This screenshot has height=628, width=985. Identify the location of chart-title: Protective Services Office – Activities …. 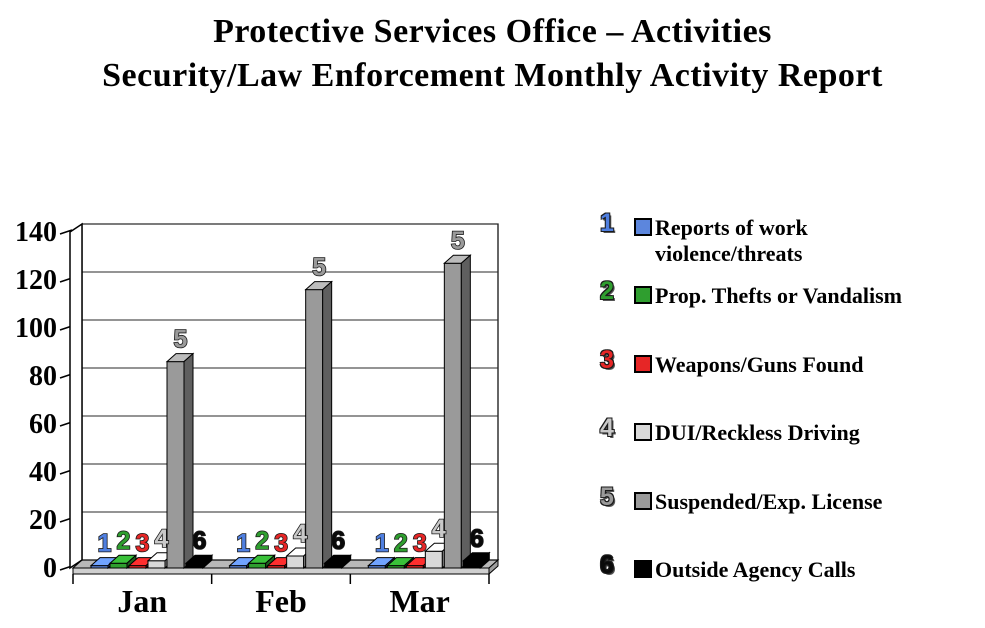
(492, 53).